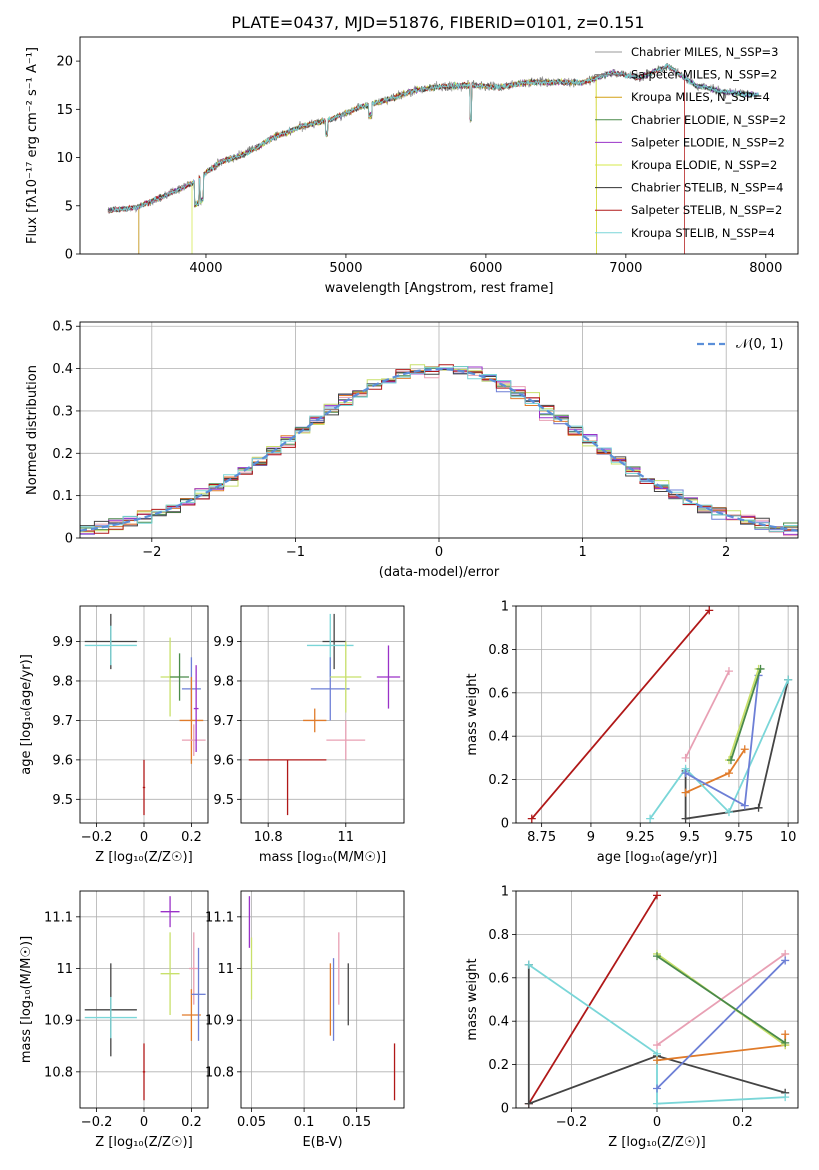 This screenshot has height=1170, width=819. What do you see at coordinates (439, 572) in the screenshot?
I see `x-axis-label: (data-model)/error` at bounding box center [439, 572].